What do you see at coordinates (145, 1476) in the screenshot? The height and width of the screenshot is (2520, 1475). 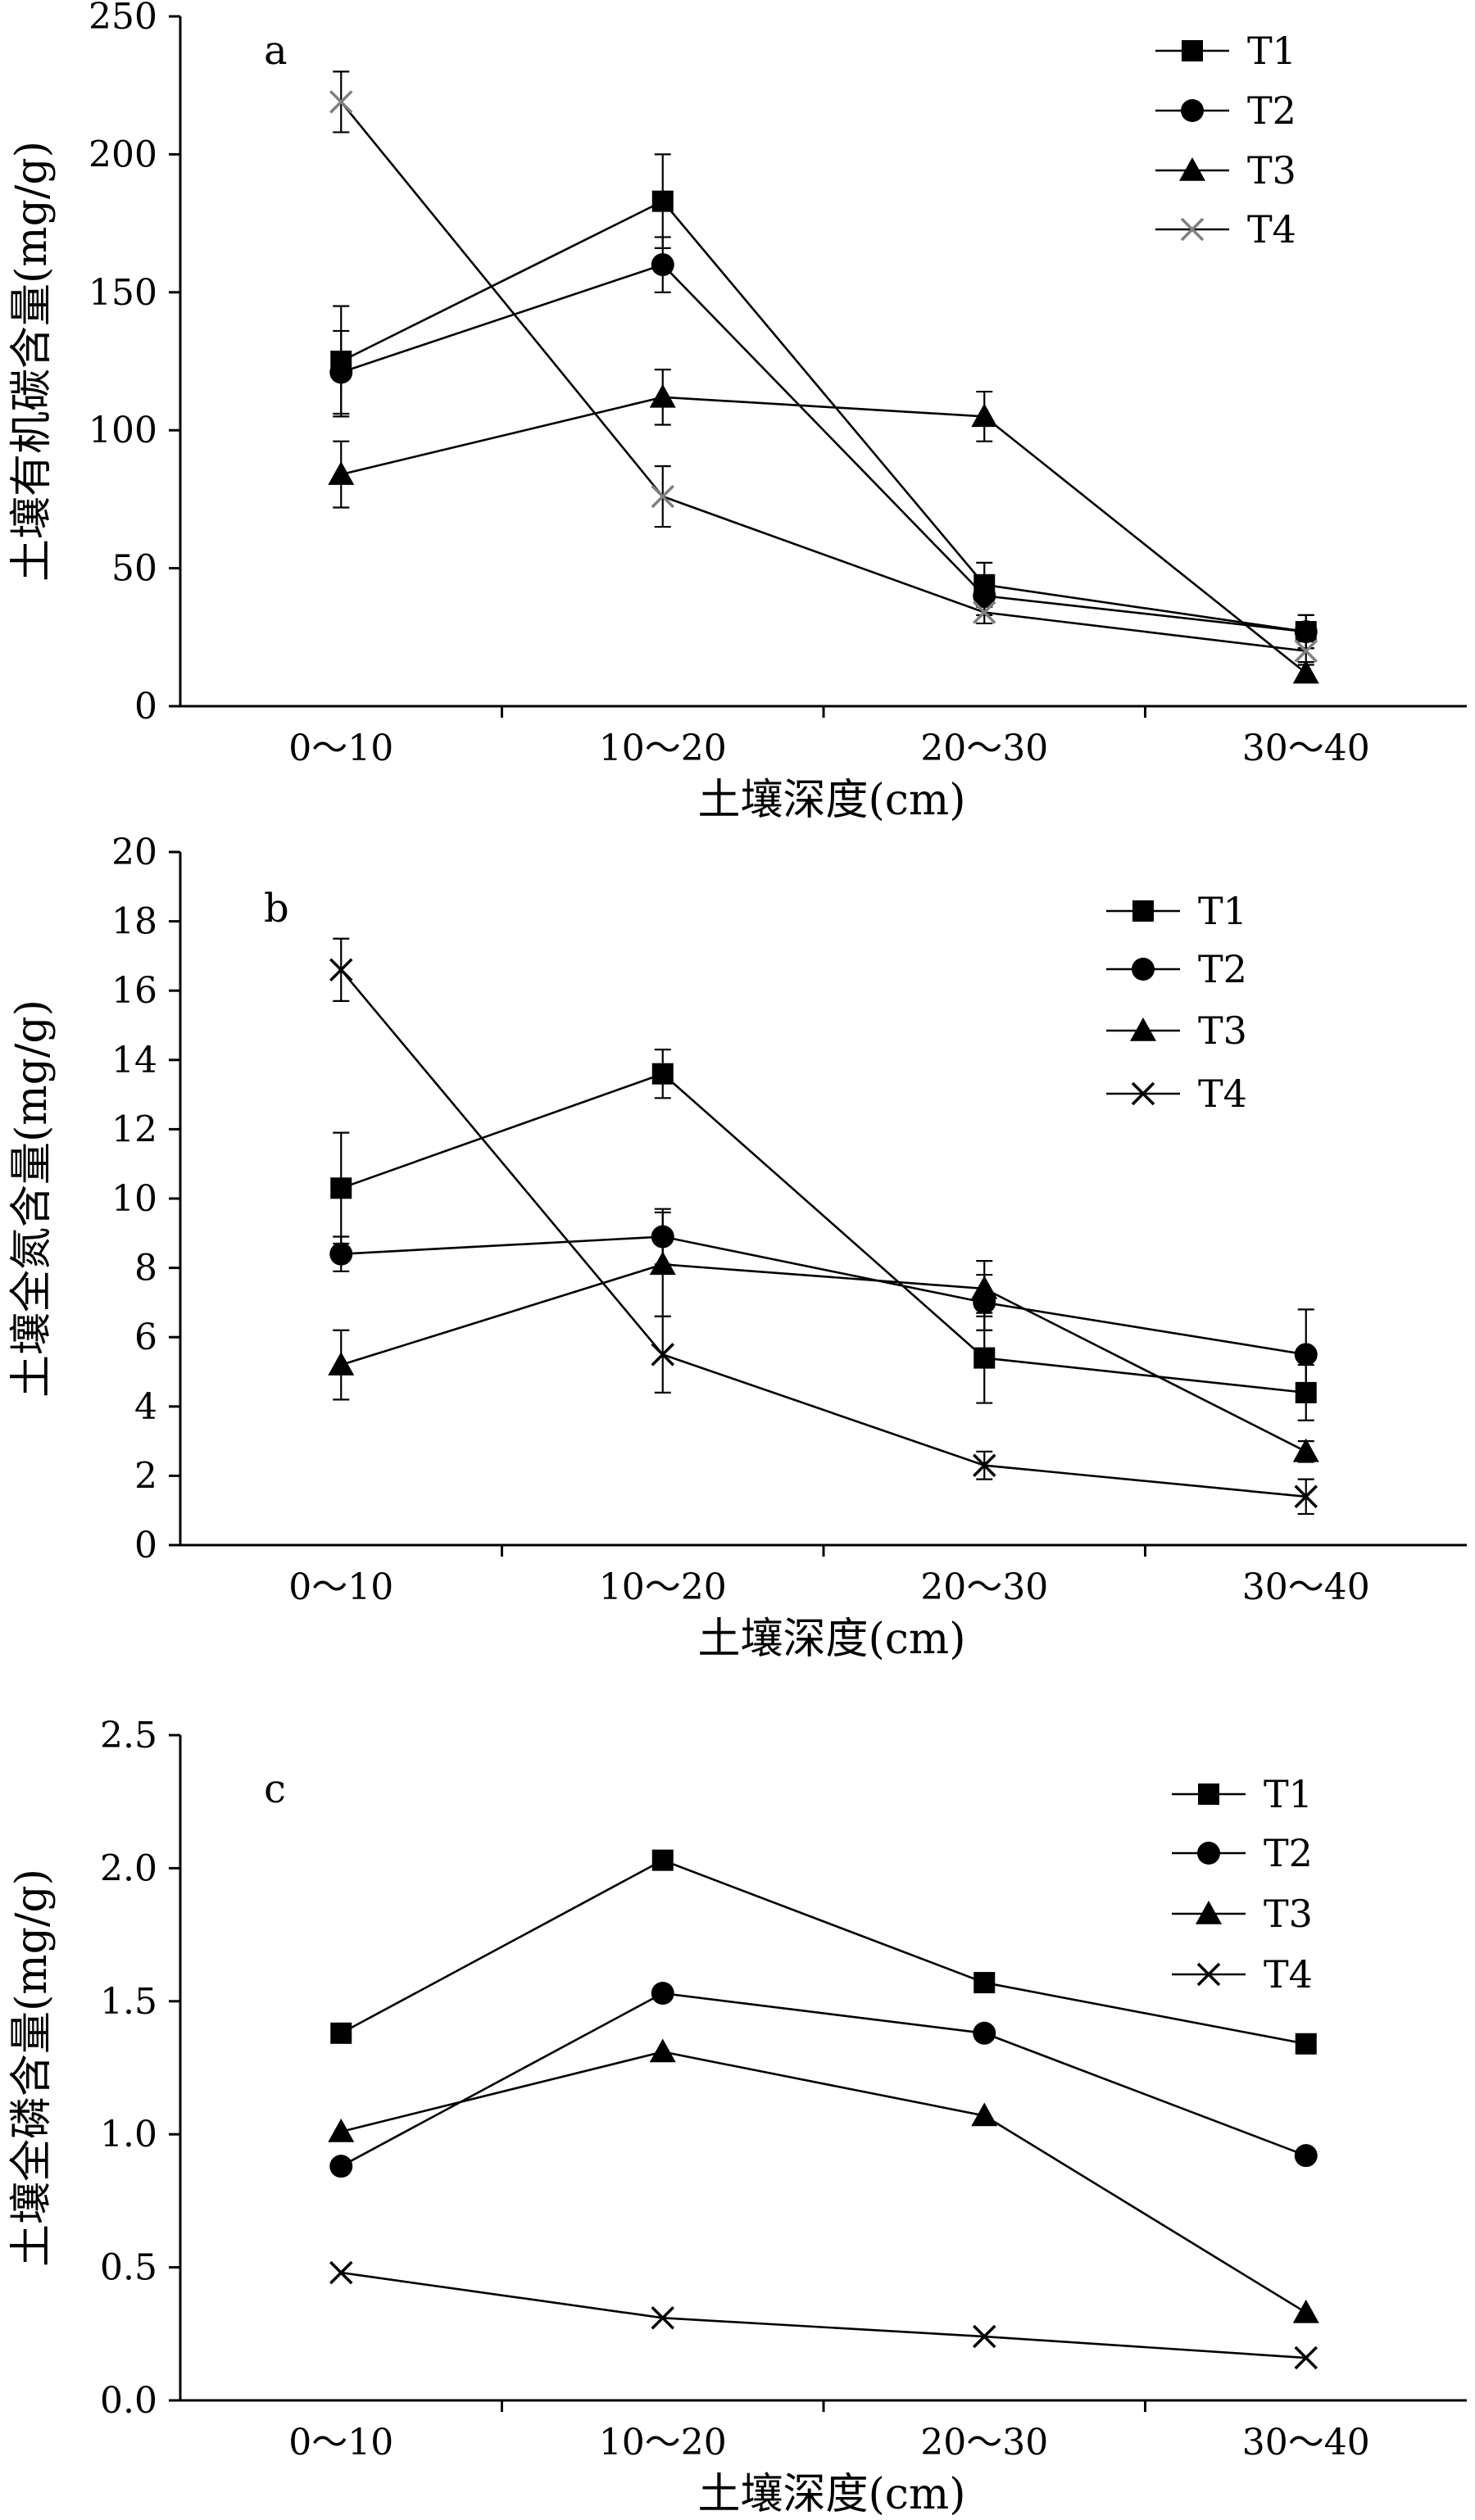 I see `y-tick-label: 2` at bounding box center [145, 1476].